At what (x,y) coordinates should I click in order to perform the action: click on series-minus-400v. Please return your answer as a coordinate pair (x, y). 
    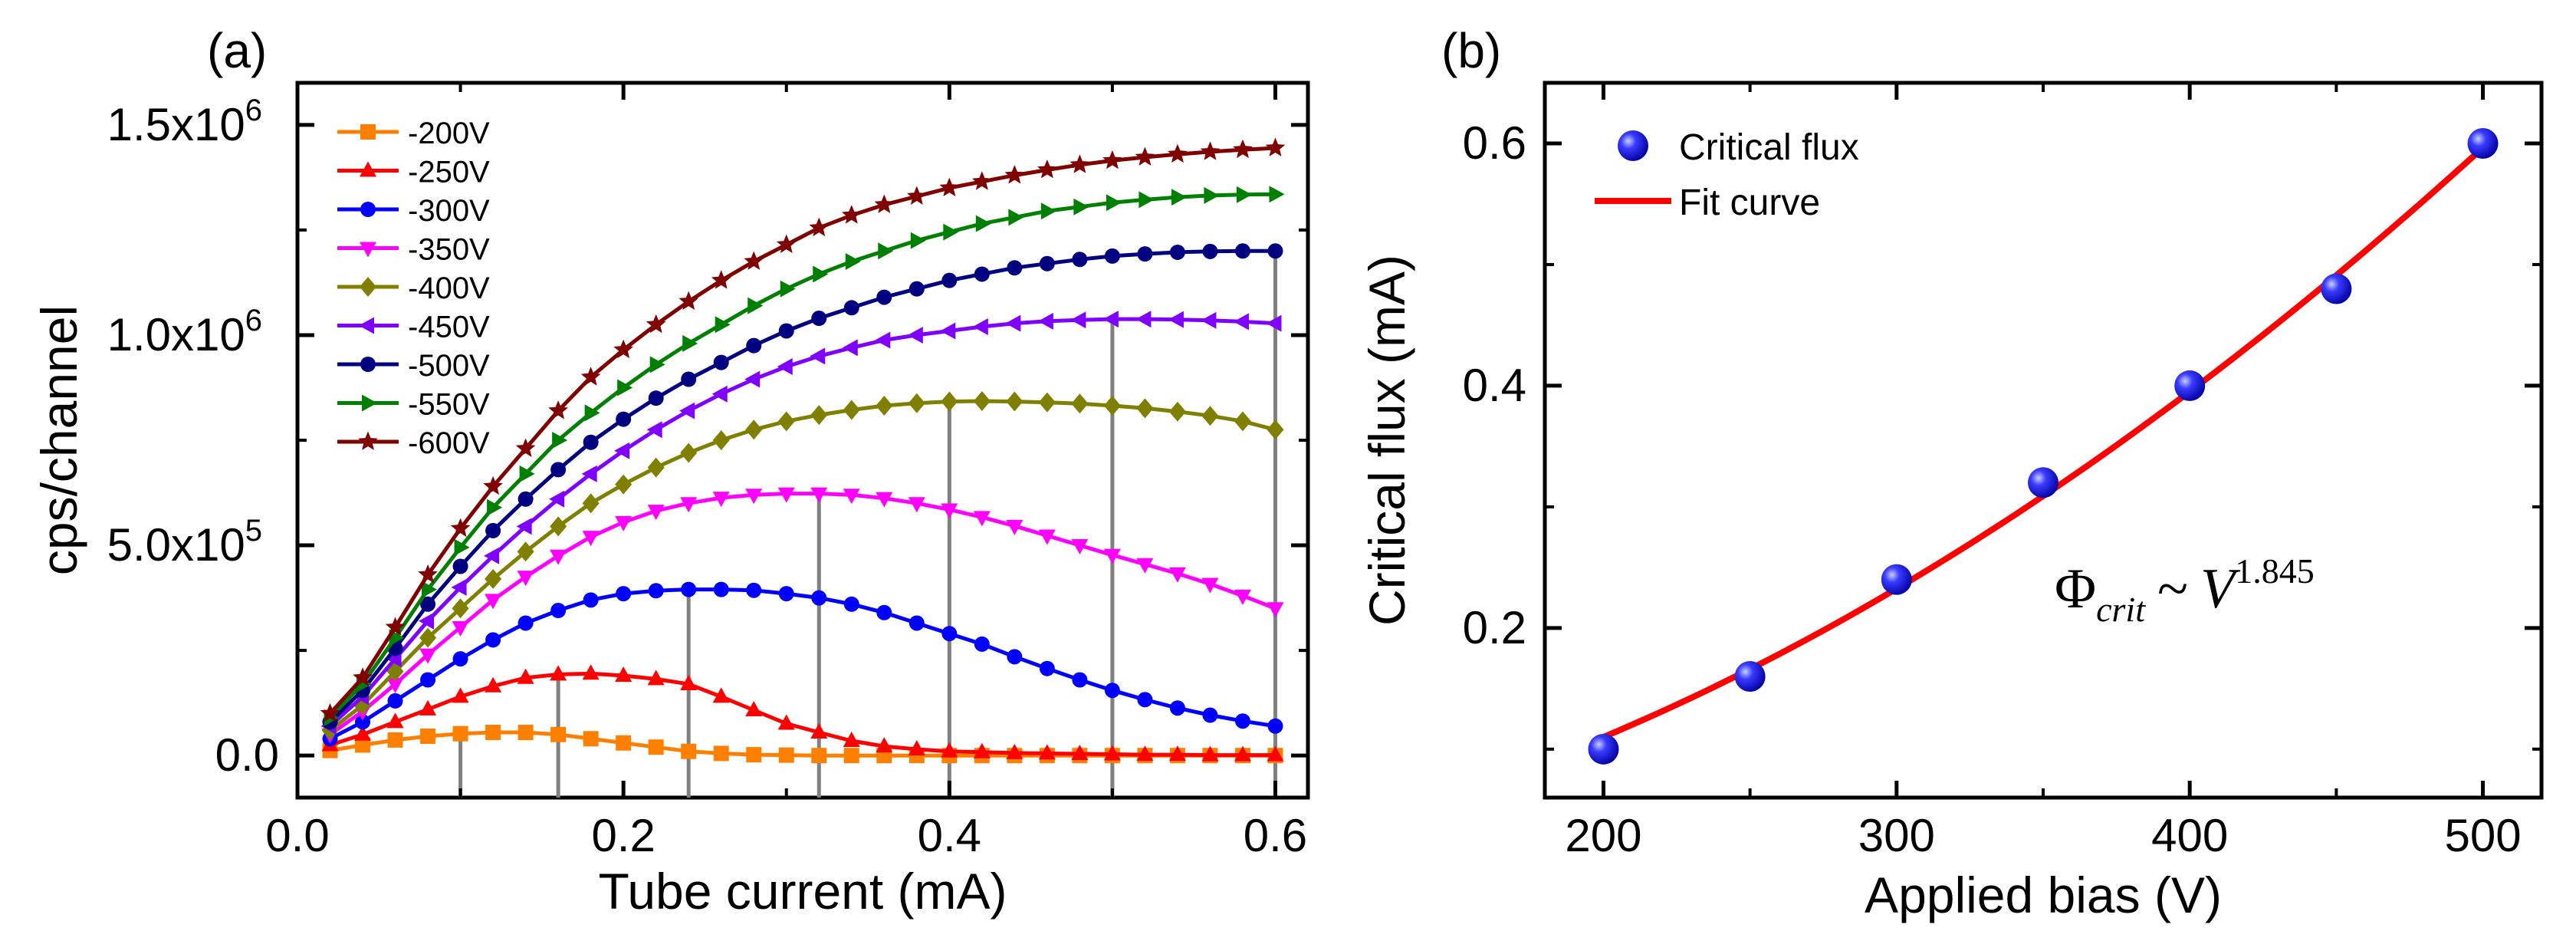
    Looking at the image, I should click on (803, 566).